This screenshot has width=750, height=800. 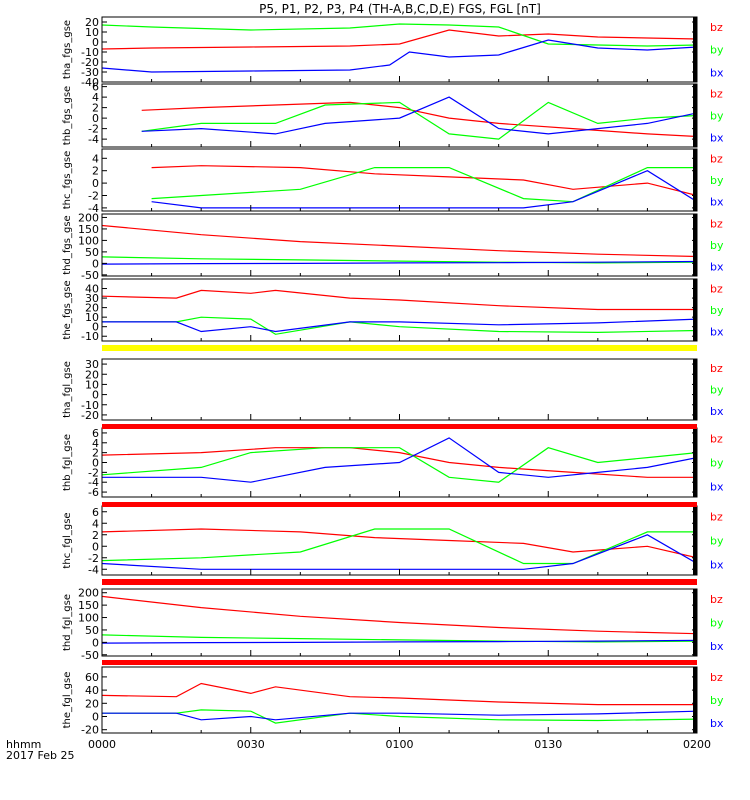 What do you see at coordinates (399, 56) in the screenshot?
I see `series-bx-tha_fgs_gse` at bounding box center [399, 56].